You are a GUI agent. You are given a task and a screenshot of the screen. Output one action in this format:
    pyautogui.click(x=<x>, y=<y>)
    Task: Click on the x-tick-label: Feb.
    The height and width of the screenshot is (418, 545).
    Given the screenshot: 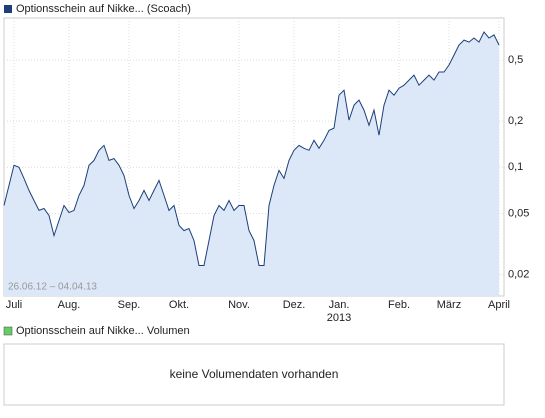 What is the action you would take?
    pyautogui.click(x=399, y=305)
    